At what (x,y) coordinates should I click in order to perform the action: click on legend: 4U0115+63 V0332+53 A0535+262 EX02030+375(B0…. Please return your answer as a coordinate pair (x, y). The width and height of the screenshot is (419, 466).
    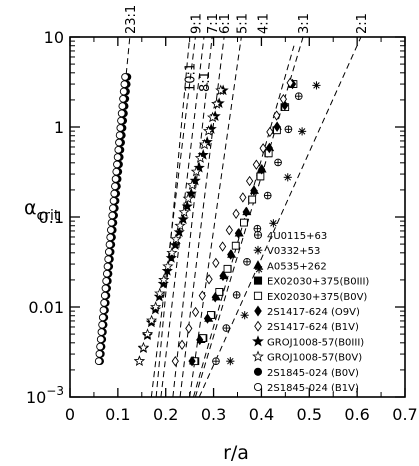
    Looking at the image, I should click on (310, 312).